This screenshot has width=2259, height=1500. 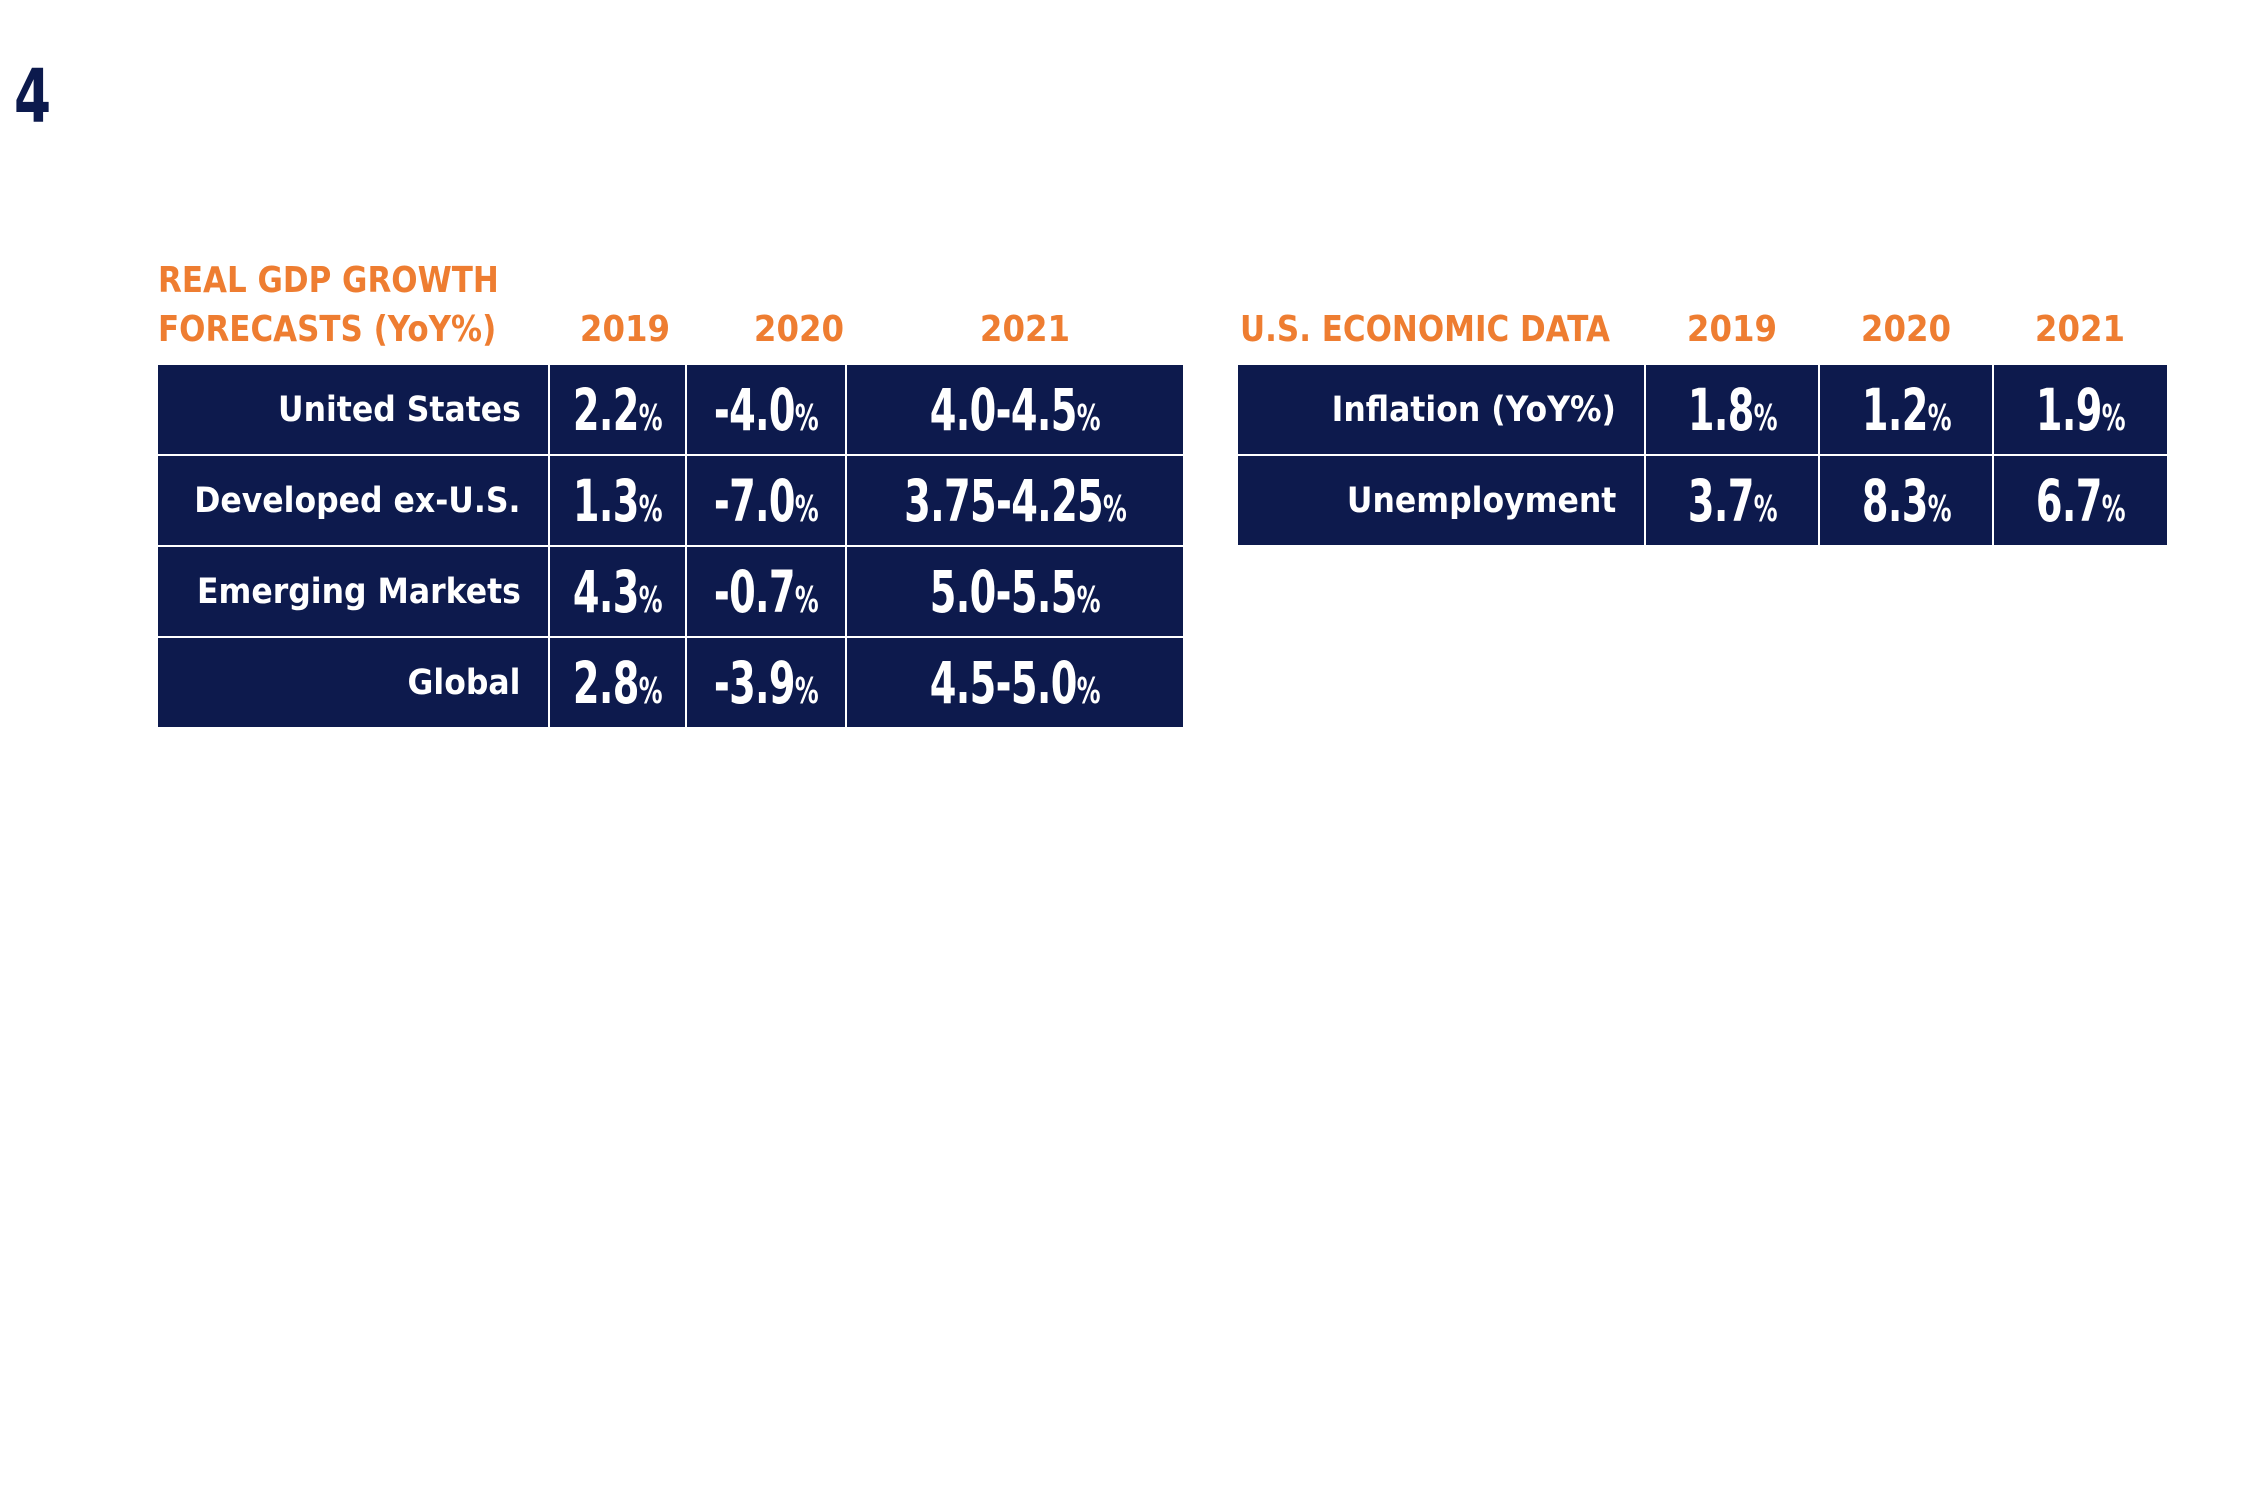 What do you see at coordinates (354, 591) in the screenshot?
I see `row-label: Emerging Markets` at bounding box center [354, 591].